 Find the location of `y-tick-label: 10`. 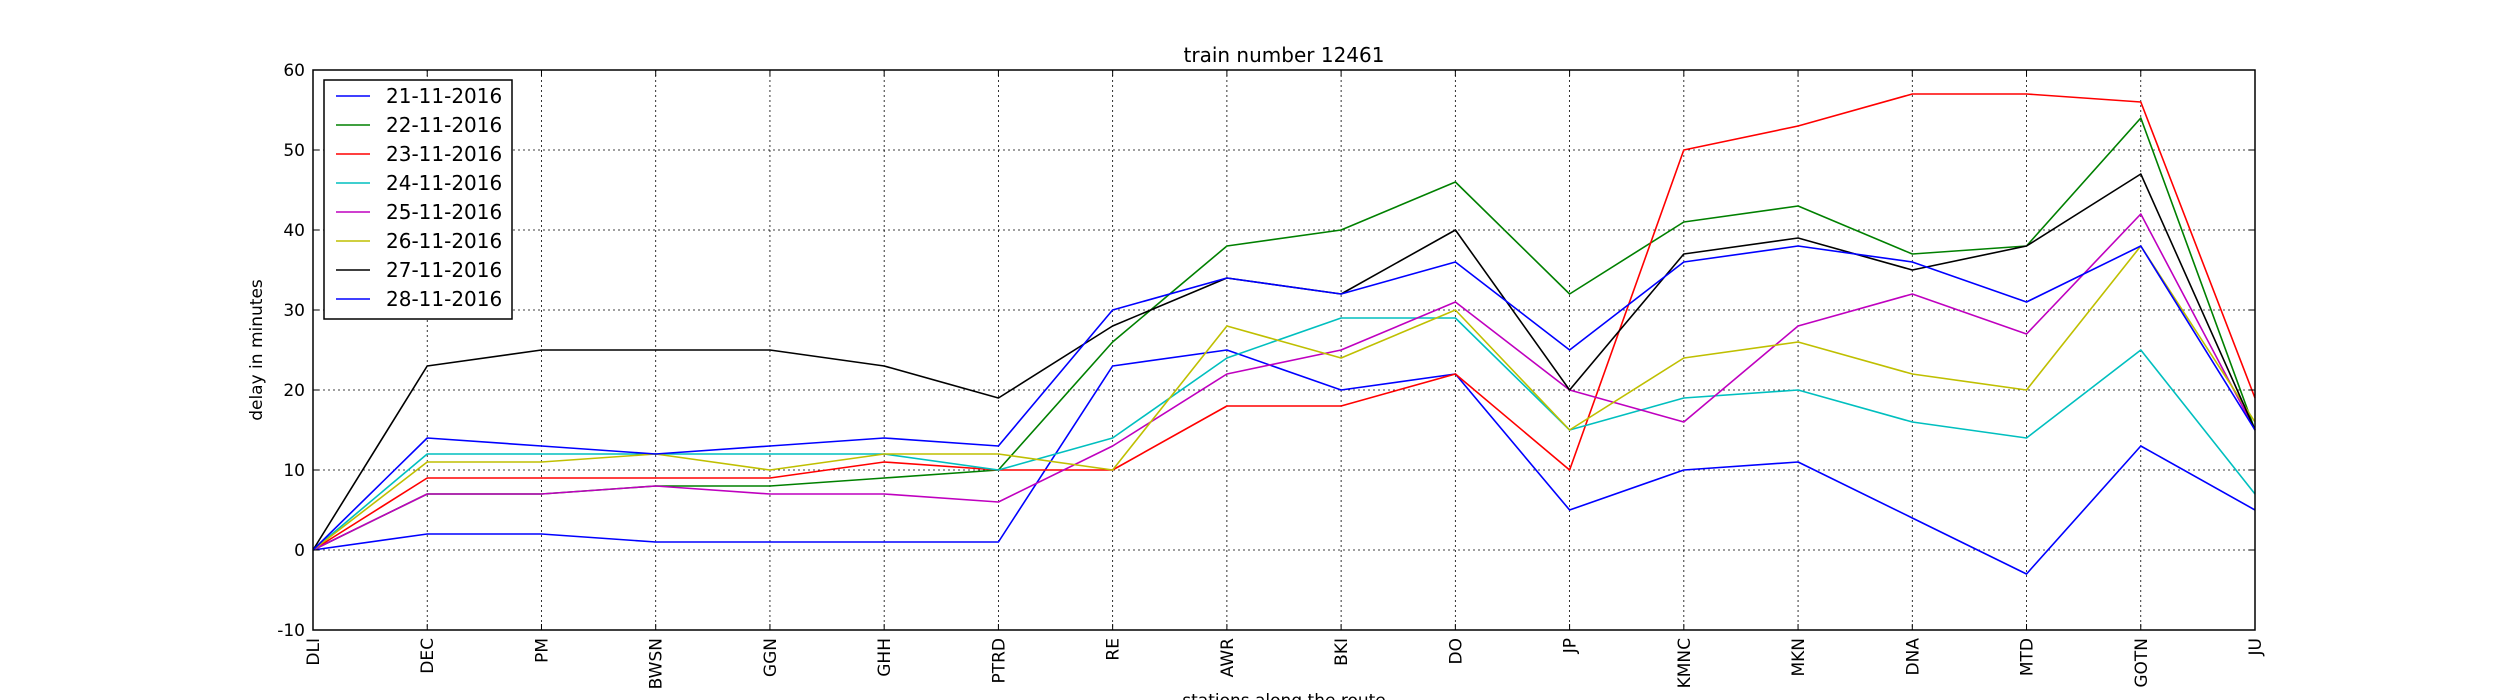

y-tick-label: 10 is located at coordinates (294, 471).